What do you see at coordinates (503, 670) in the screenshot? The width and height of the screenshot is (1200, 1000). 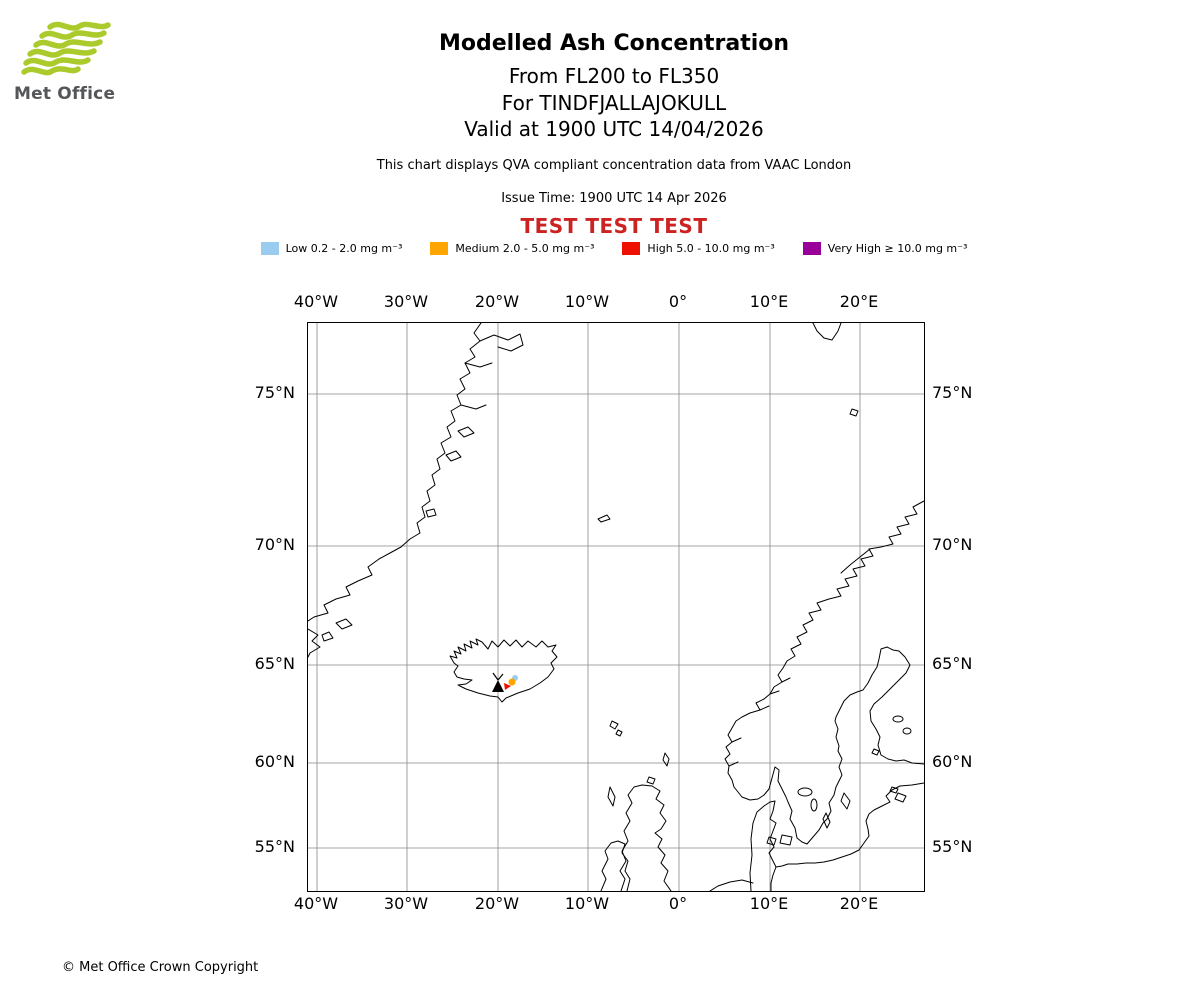 I see `coastline-iceland` at bounding box center [503, 670].